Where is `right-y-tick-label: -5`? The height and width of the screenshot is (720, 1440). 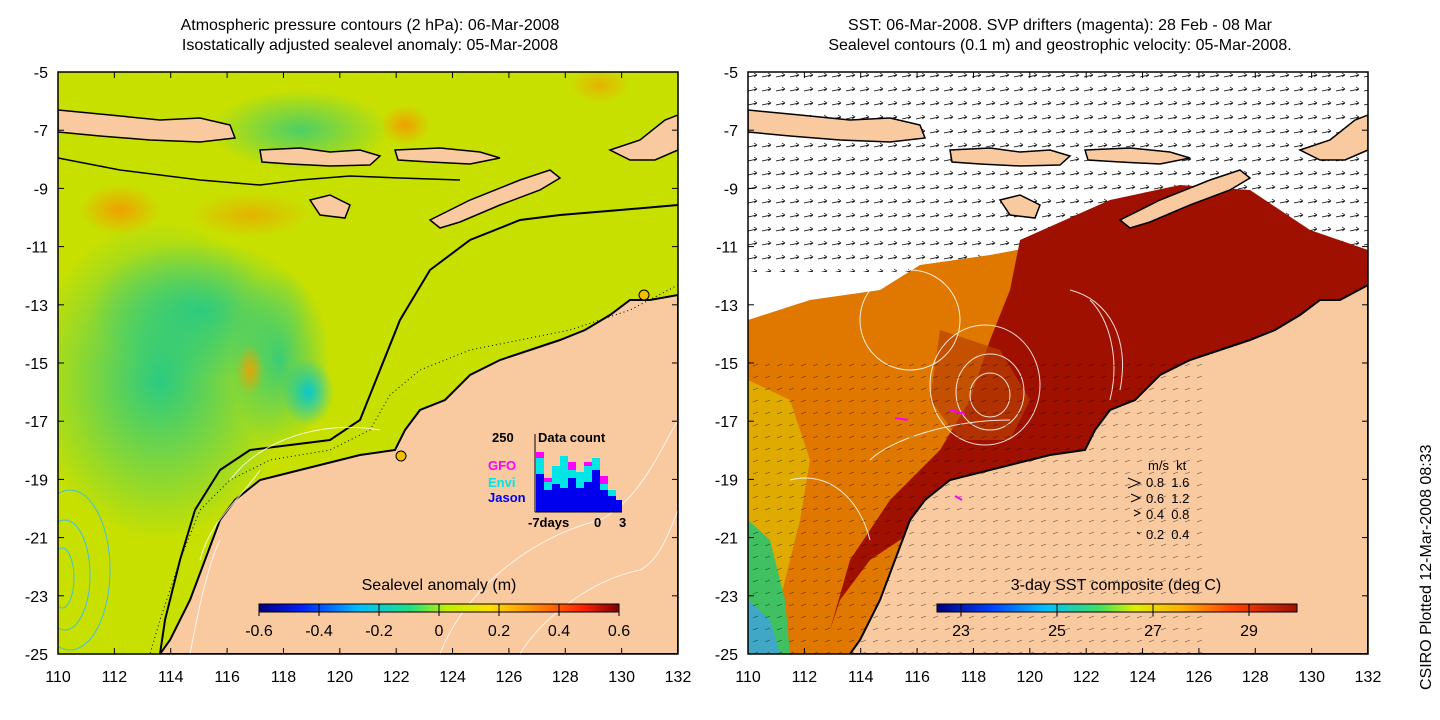 right-y-tick-label: -5 is located at coordinates (731, 73).